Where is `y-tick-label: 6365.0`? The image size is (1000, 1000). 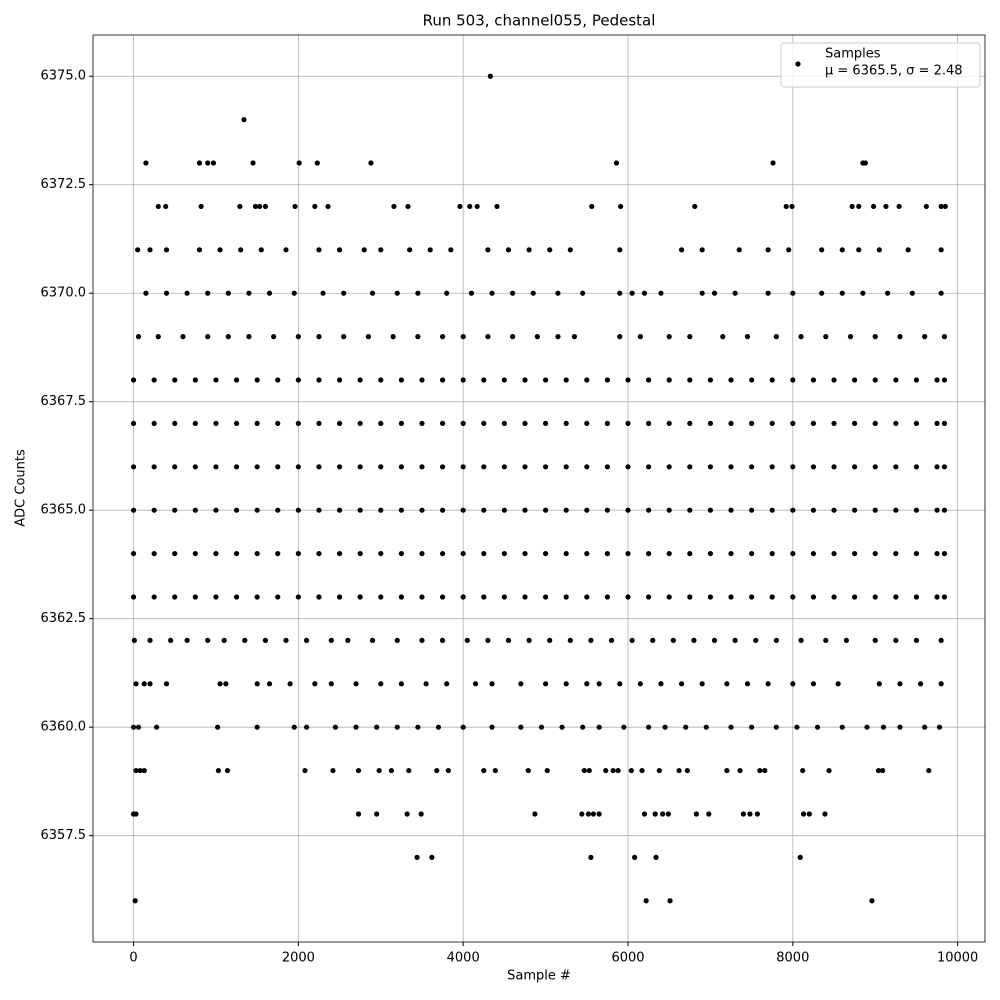
y-tick-label: 6365.0 is located at coordinates (64, 510).